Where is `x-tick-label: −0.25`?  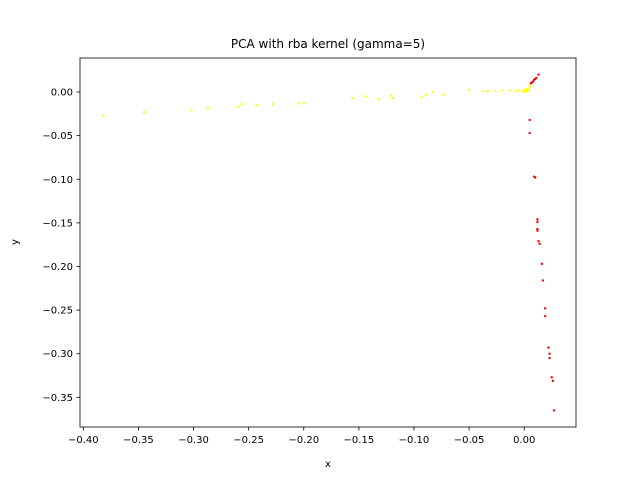
x-tick-label: −0.25 is located at coordinates (248, 440).